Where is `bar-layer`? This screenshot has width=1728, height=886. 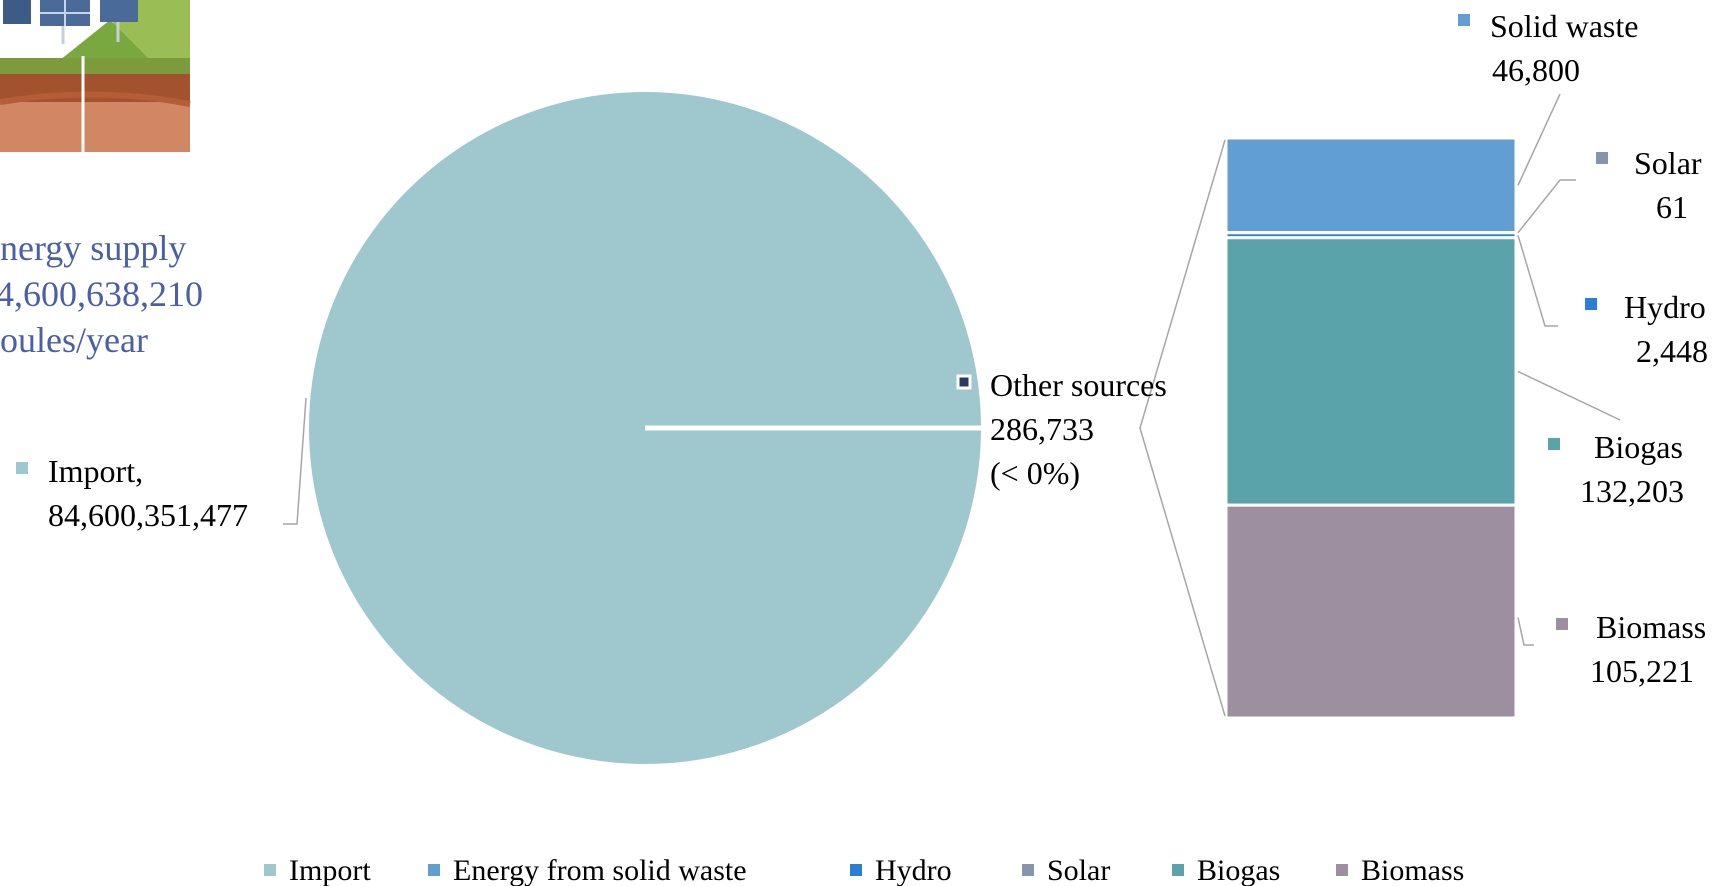
bar-layer is located at coordinates (1371, 428).